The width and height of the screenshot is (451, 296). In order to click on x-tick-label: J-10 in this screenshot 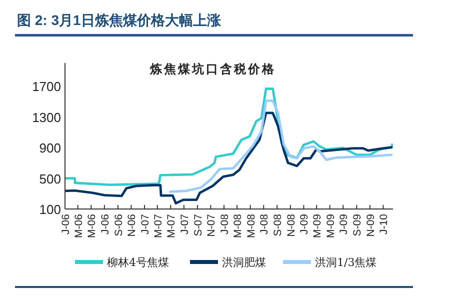, I will do `click(384, 224)`.